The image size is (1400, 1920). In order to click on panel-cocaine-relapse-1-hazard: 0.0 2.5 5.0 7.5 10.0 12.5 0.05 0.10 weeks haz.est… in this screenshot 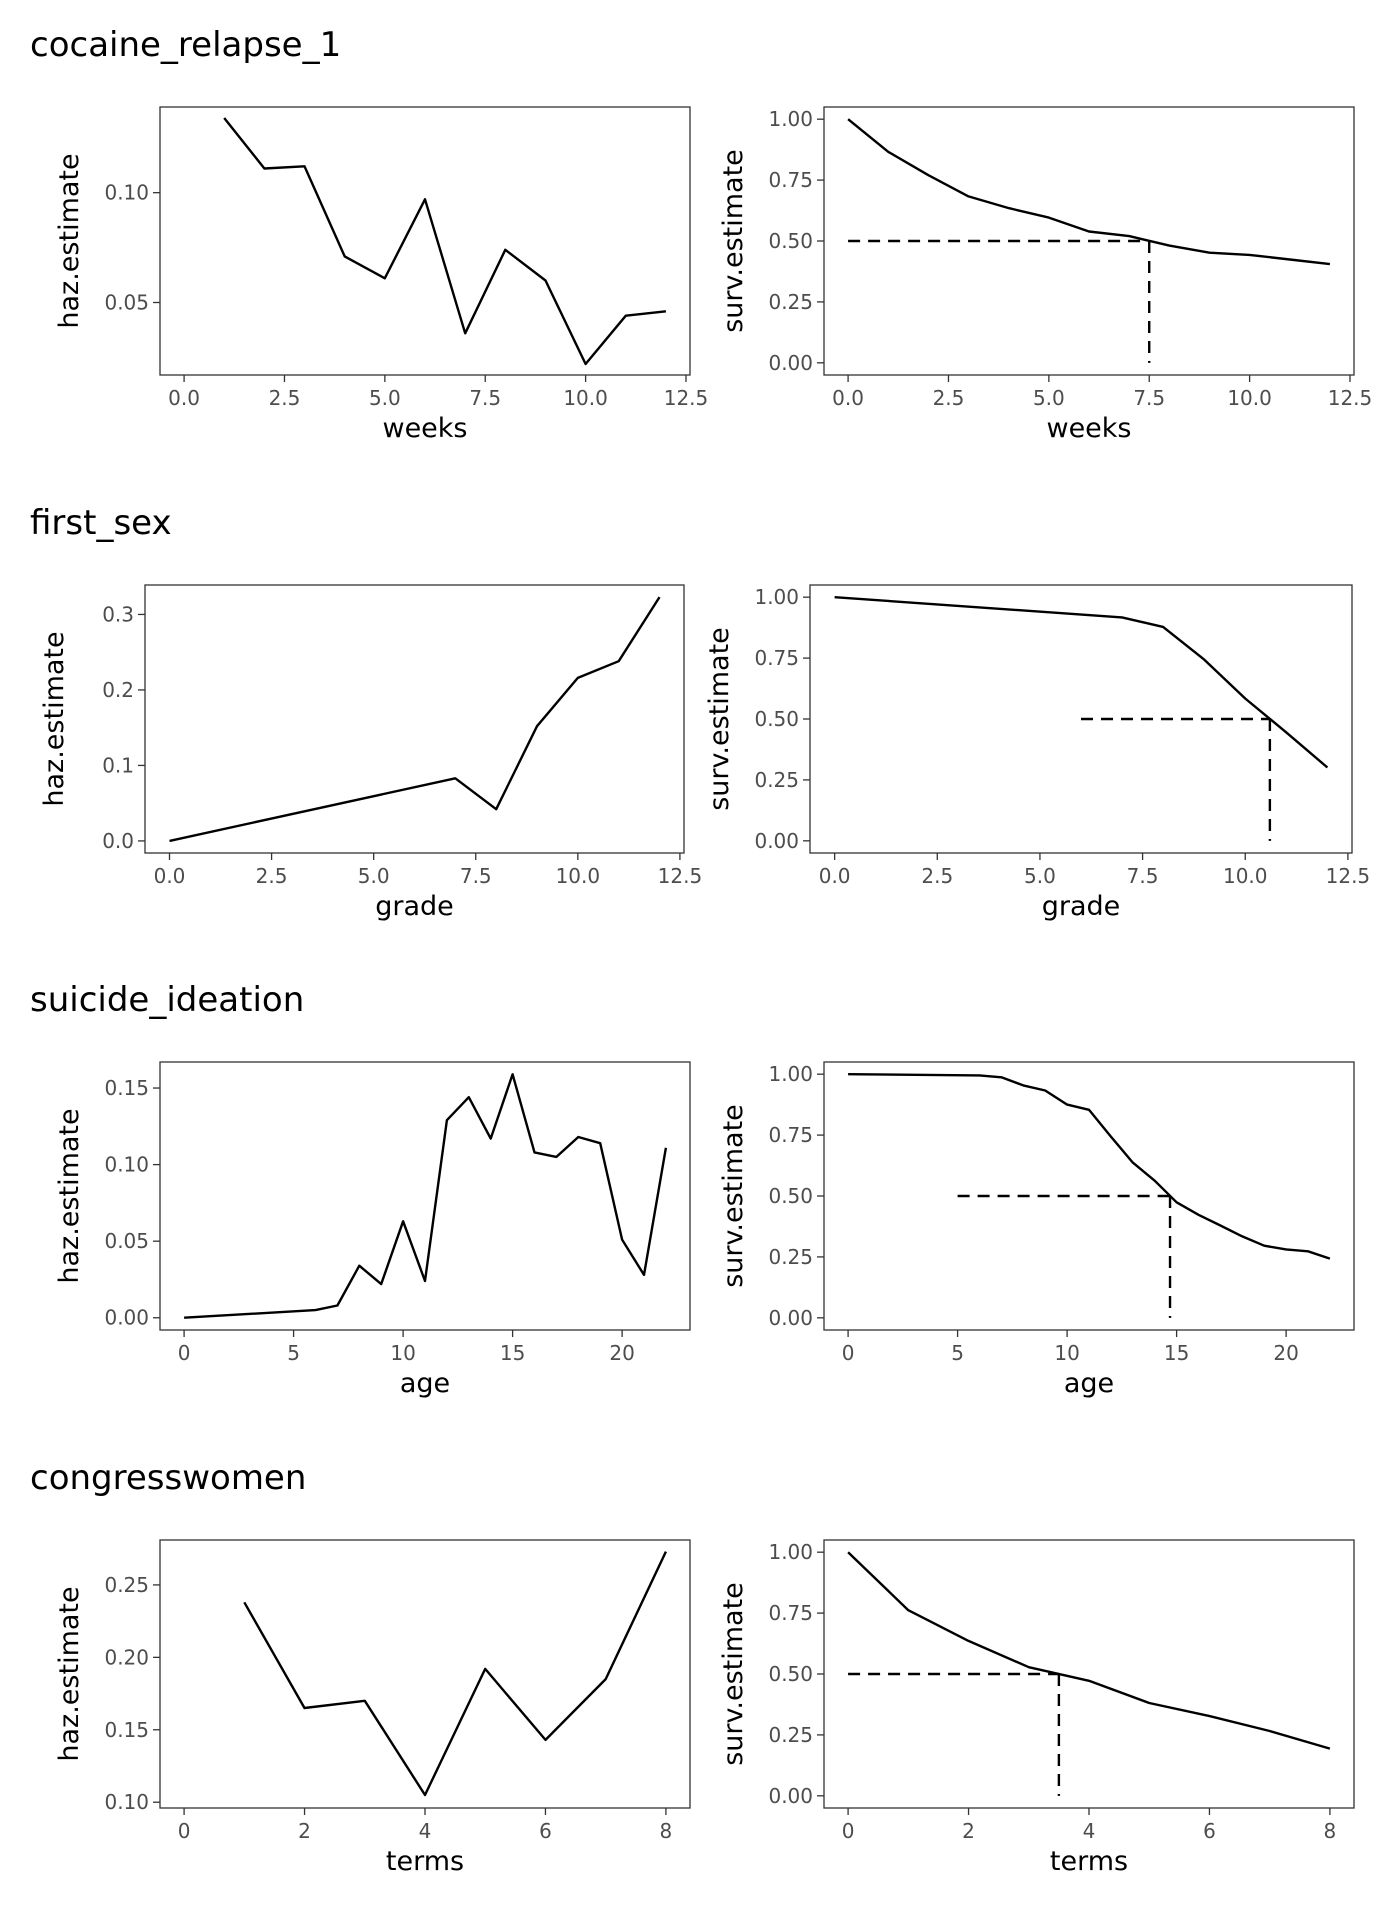, I will do `click(381, 275)`.